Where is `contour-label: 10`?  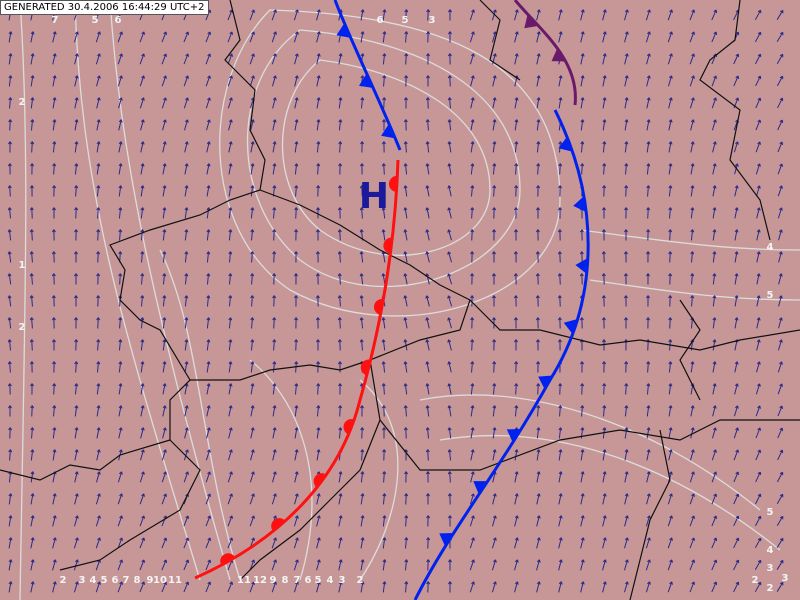 contour-label: 10 is located at coordinates (160, 580).